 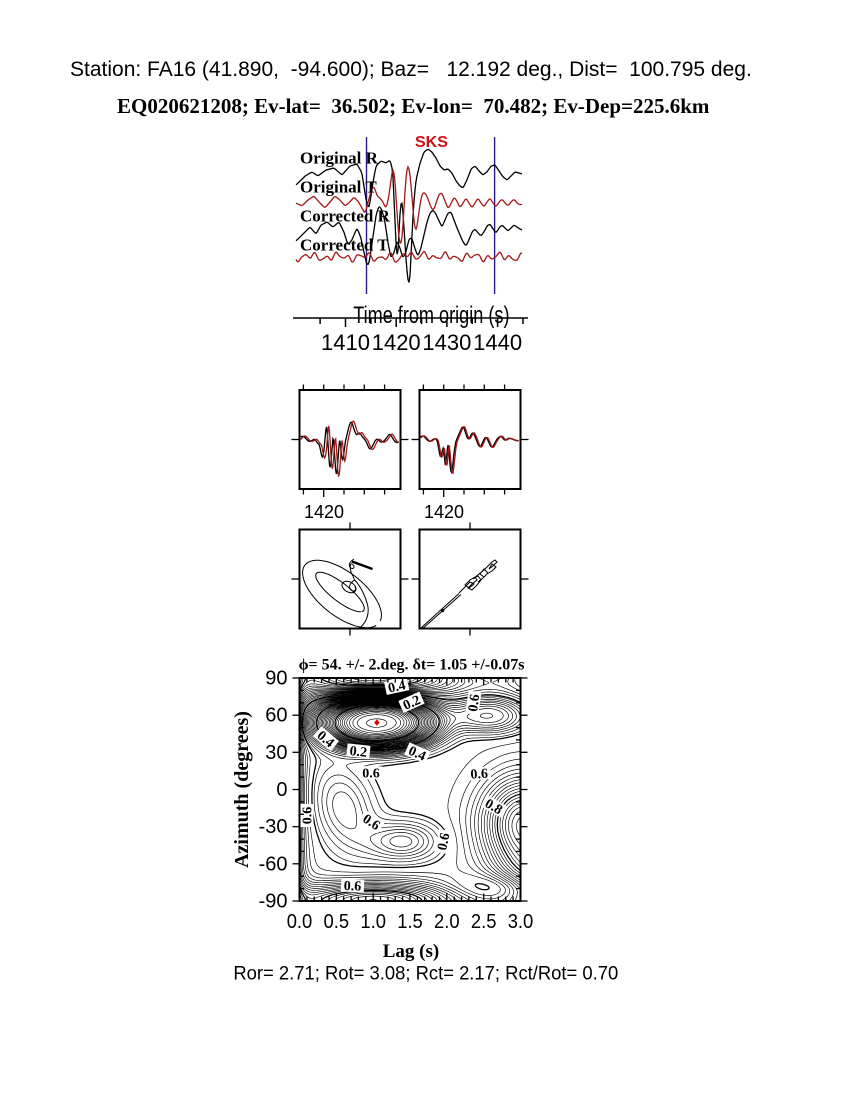 What do you see at coordinates (484, 922) in the screenshot?
I see `svg-text: 2.5` at bounding box center [484, 922].